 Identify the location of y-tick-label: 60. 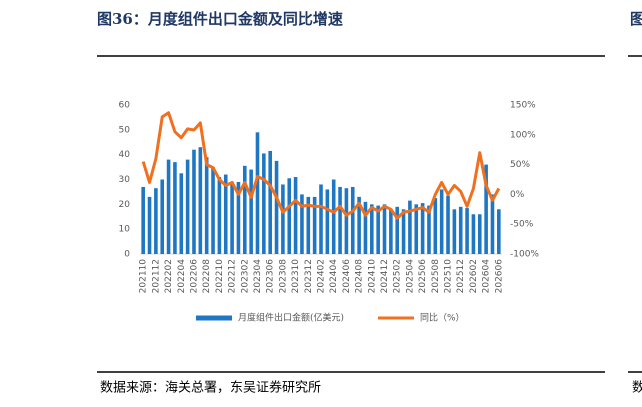
(125, 106).